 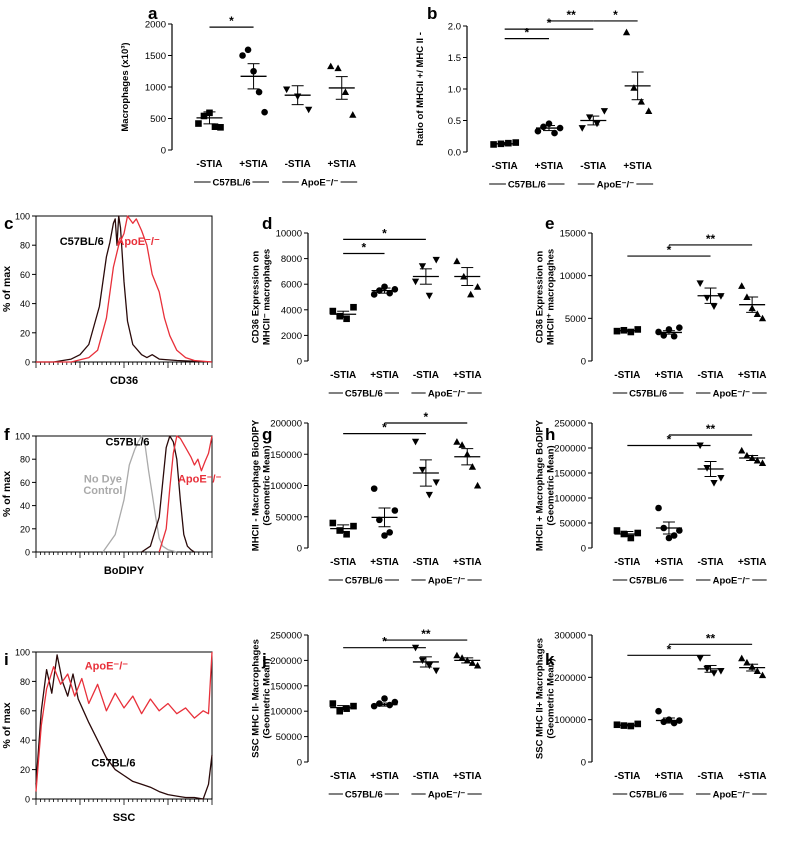 What do you see at coordinates (102, 491) in the screenshot?
I see `series-label: Control` at bounding box center [102, 491].